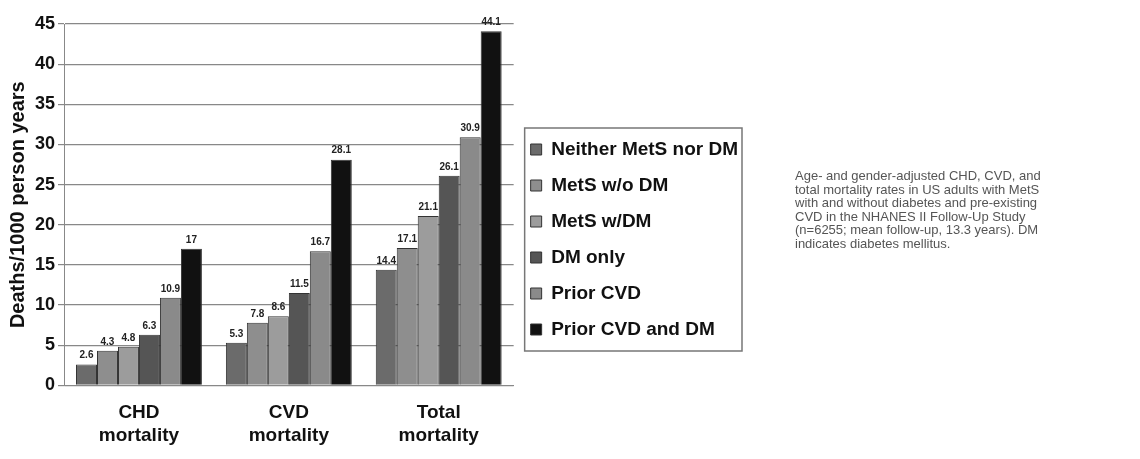  Describe the element at coordinates (50, 344) in the screenshot. I see `y-tick-label: 5` at that location.